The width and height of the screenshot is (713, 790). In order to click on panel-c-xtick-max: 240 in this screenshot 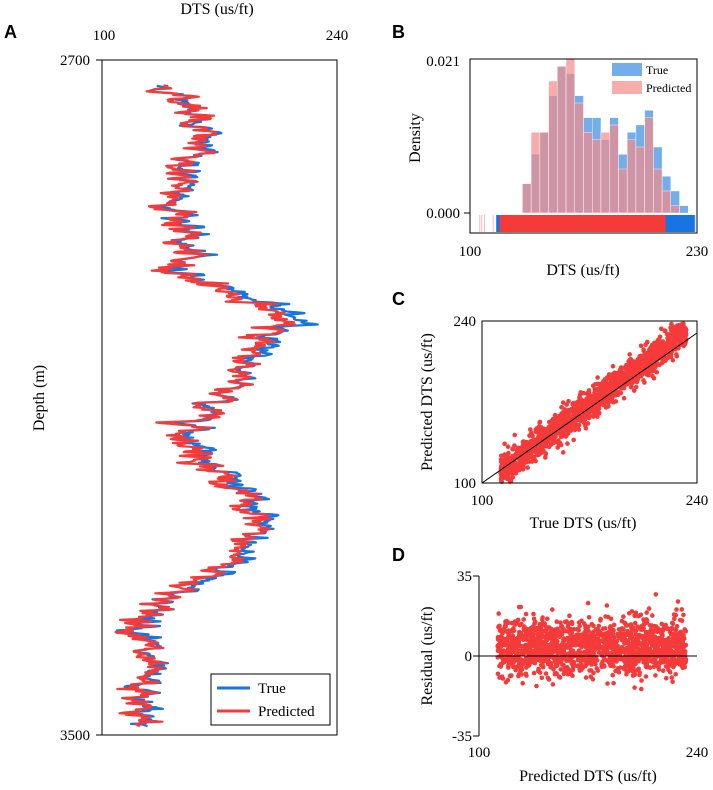, I will do `click(697, 501)`.